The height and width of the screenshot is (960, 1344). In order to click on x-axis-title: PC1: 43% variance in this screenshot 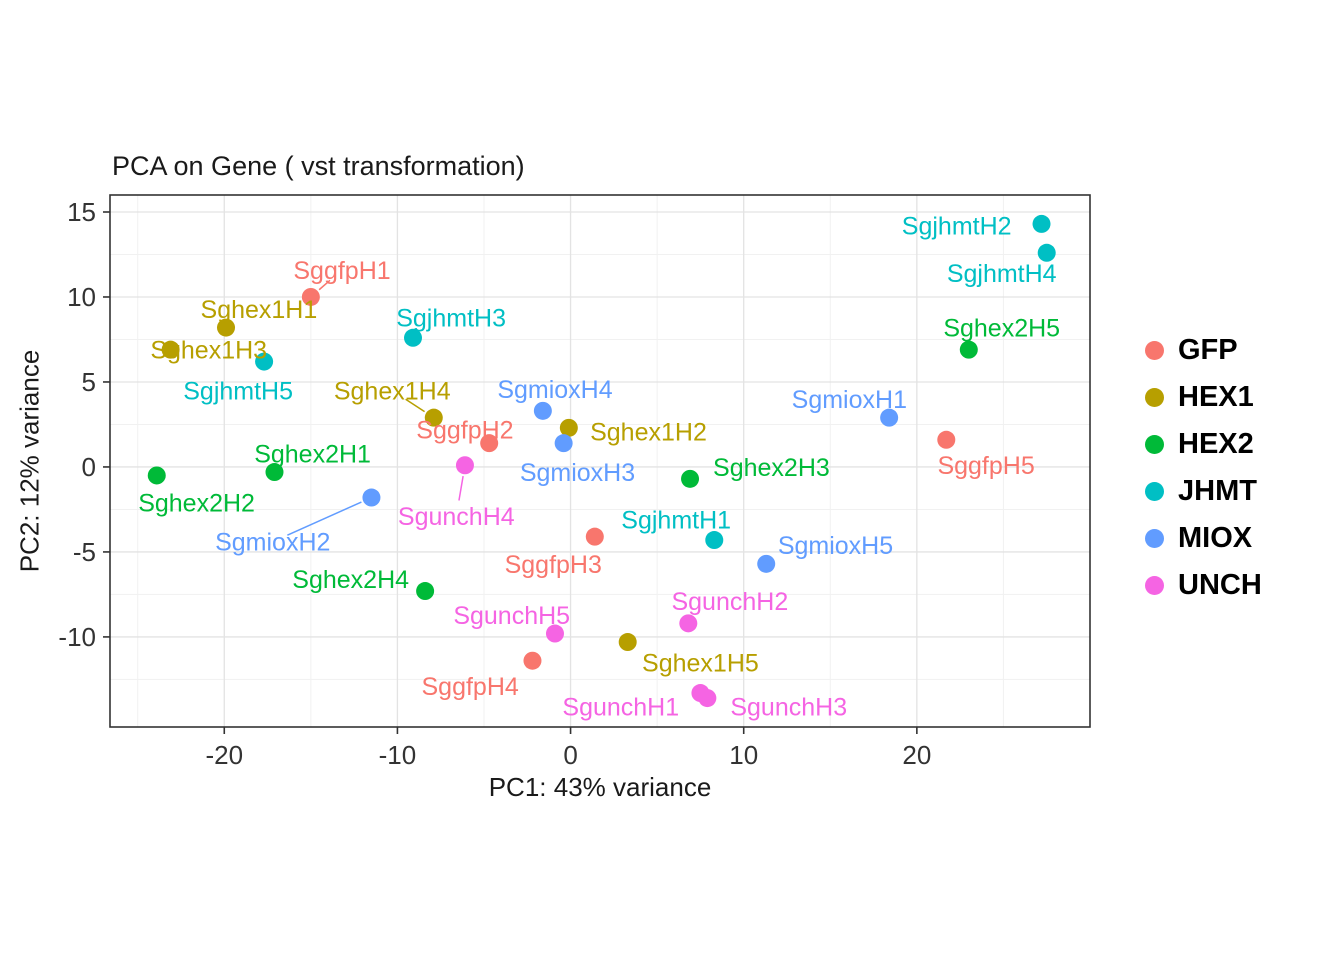, I will do `click(600, 787)`.